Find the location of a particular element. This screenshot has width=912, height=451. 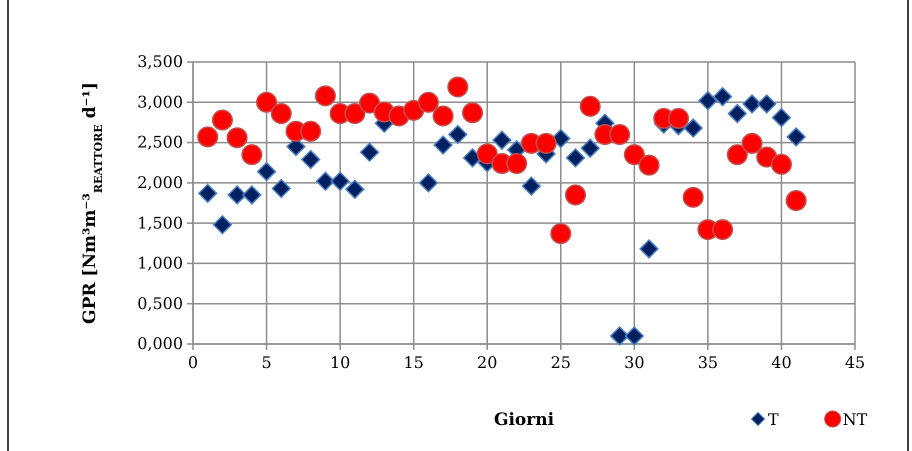

y-tick-label: 0,500 is located at coordinates (160, 303).